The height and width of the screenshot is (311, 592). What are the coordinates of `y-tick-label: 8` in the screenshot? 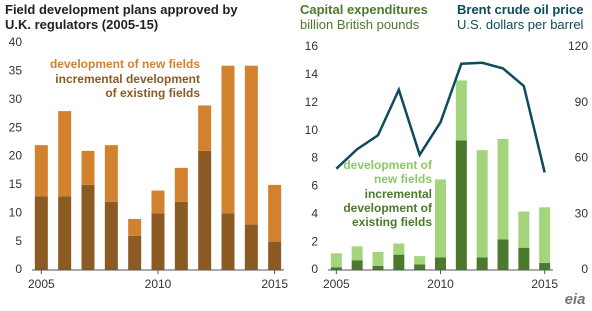 It's located at (314, 158).